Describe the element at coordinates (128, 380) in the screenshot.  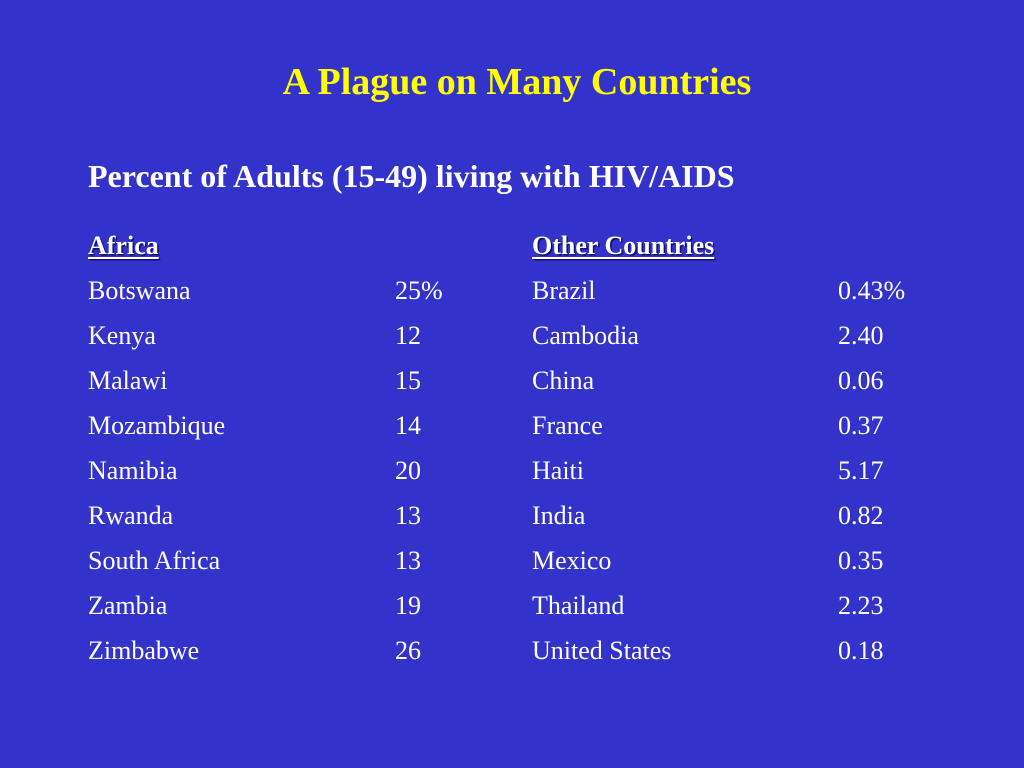
I see `country-name: Malawi` at that location.